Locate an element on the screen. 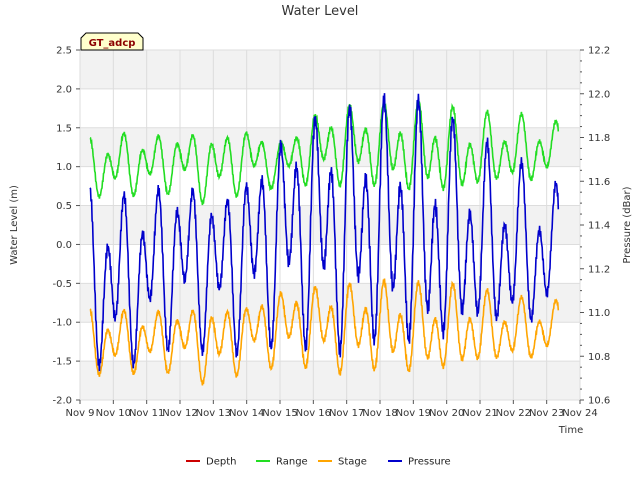 The height and width of the screenshot is (480, 640). y-tick-label: 0.5 is located at coordinates (64, 206).